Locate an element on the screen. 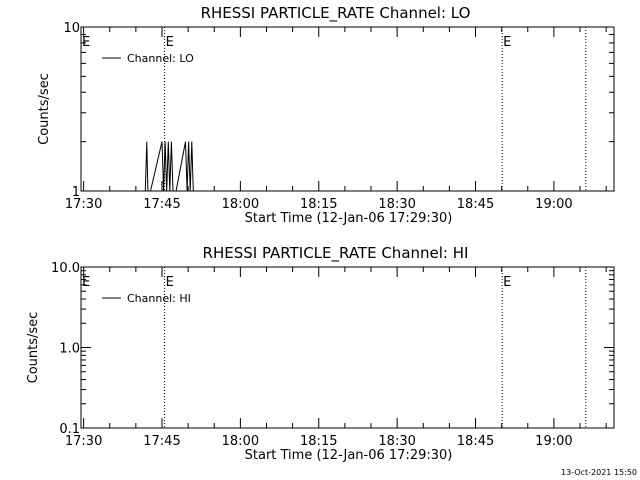 This screenshot has height=480, width=640. chart-title: RHESSI PARTICLE_RATE Channel: HI is located at coordinates (336, 253).